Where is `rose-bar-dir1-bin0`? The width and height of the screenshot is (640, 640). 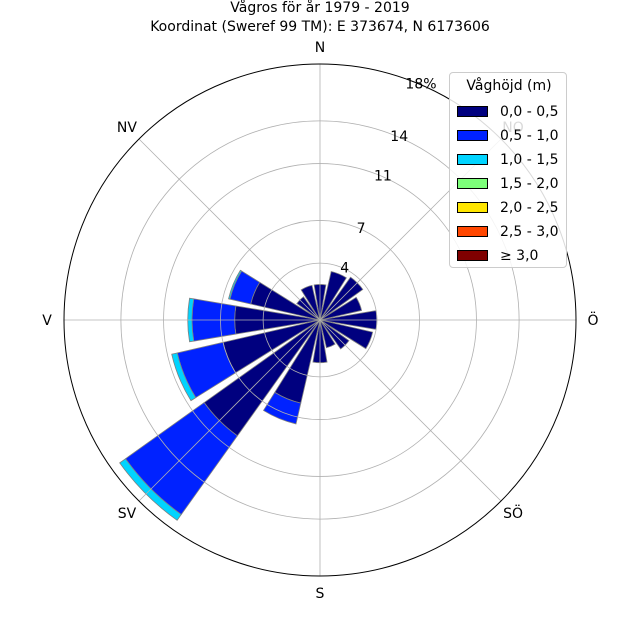
rose-bar-dir1-bin0 is located at coordinates (333, 296).